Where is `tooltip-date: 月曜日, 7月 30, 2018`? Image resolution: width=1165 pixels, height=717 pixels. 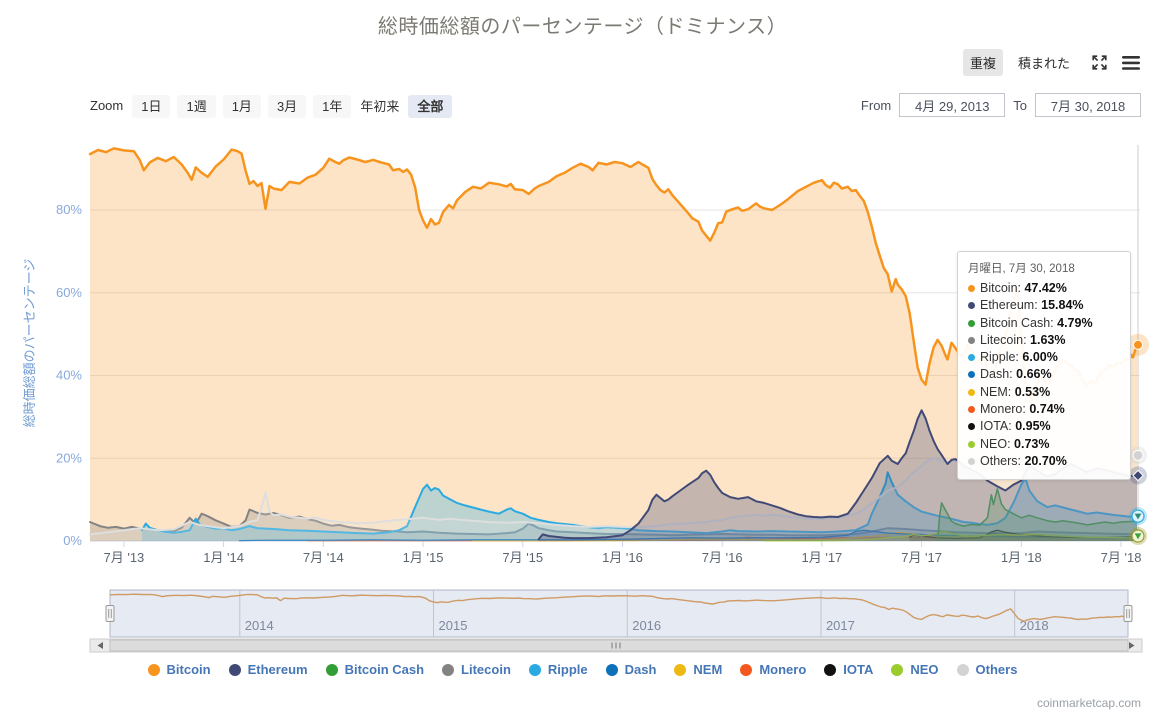
tooltip-date: 月曜日, 7月 30, 2018 is located at coordinates (1021, 269).